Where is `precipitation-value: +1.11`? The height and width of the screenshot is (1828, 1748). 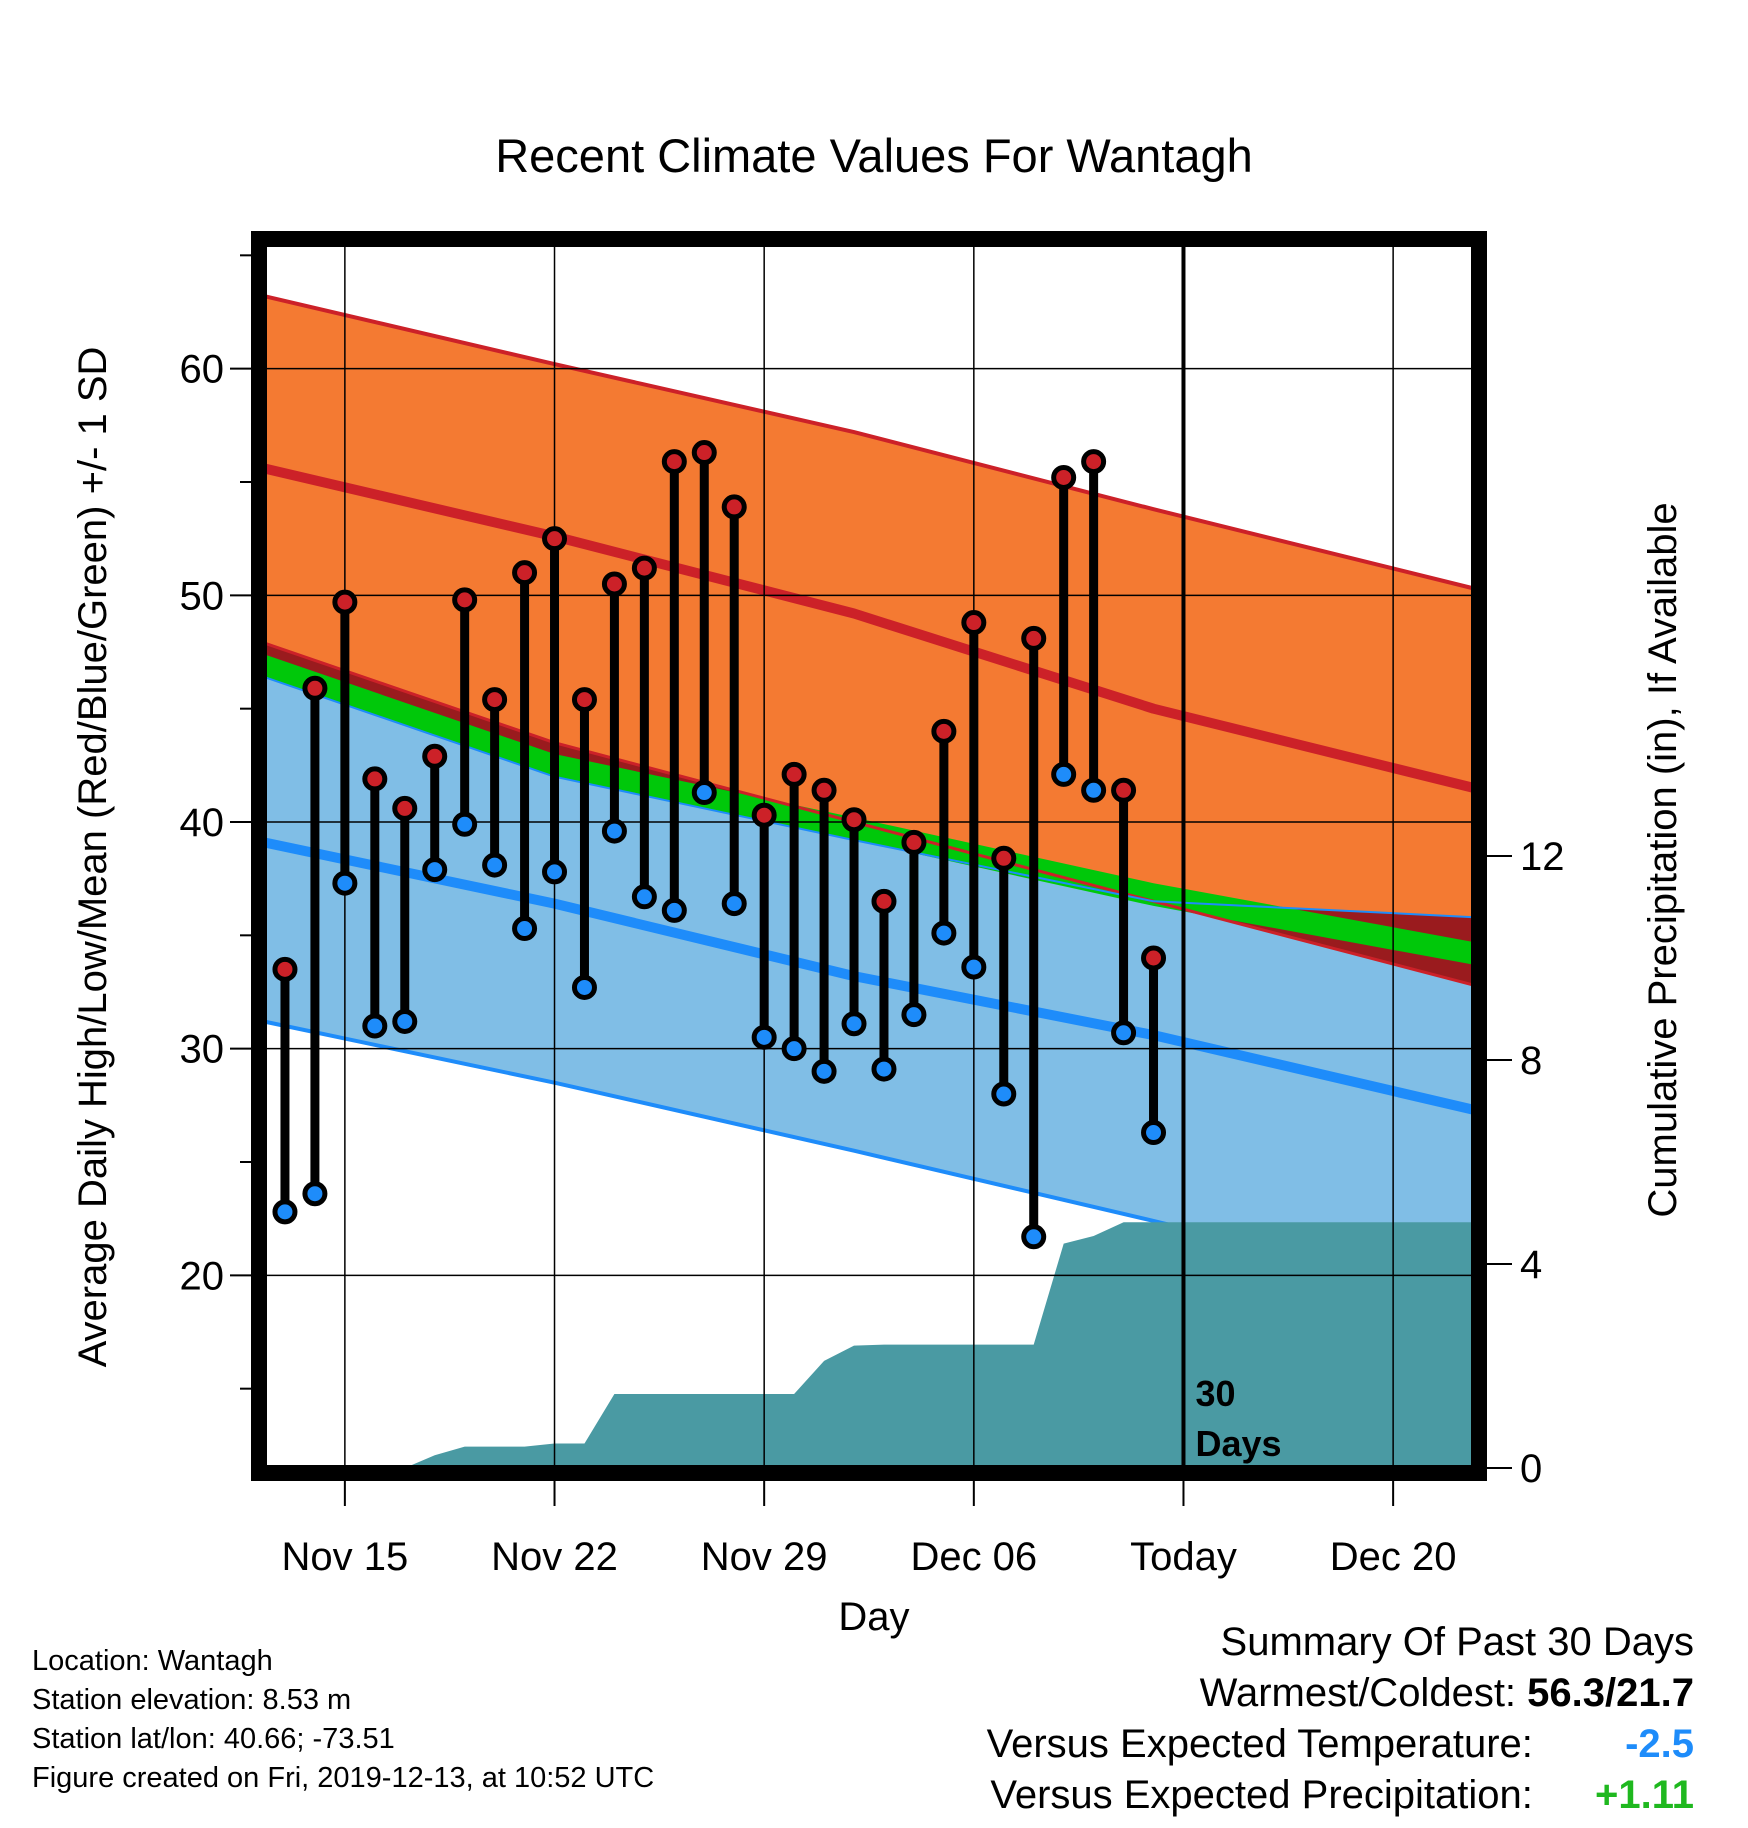
precipitation-value: +1.11 is located at coordinates (1644, 1795).